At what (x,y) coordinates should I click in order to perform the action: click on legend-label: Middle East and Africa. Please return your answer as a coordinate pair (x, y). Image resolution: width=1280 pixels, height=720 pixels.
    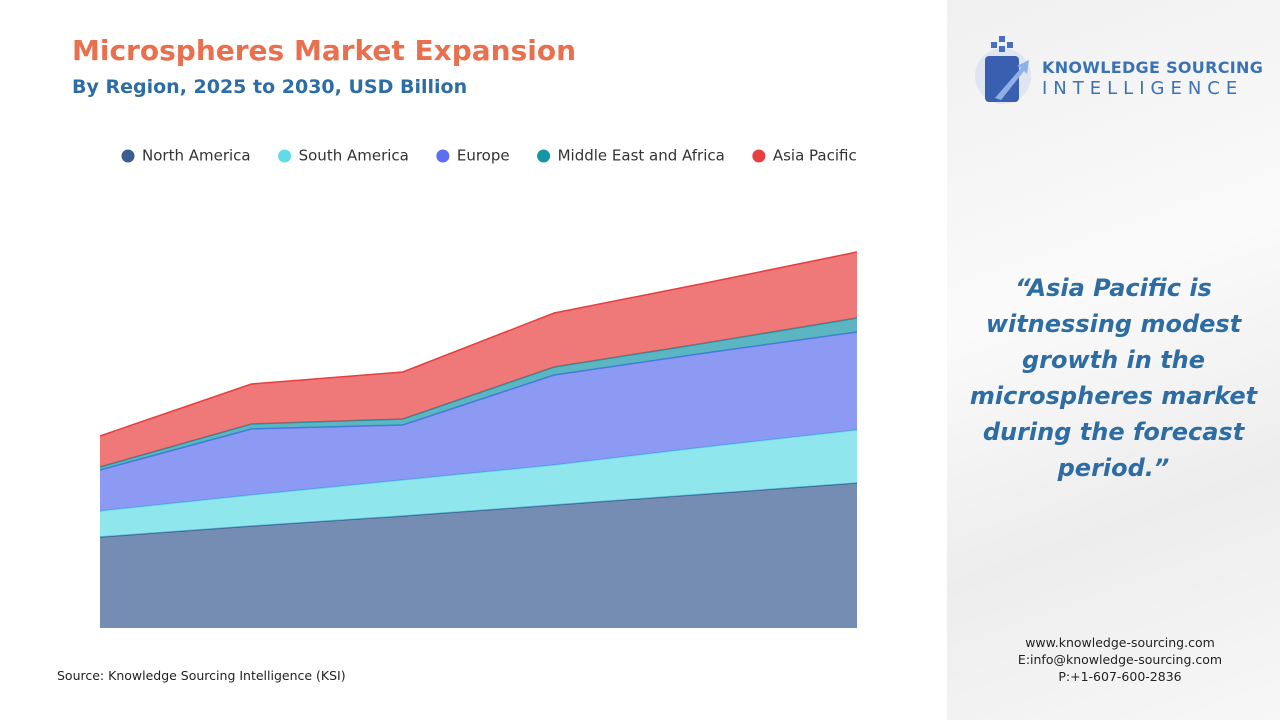
    Looking at the image, I should click on (641, 156).